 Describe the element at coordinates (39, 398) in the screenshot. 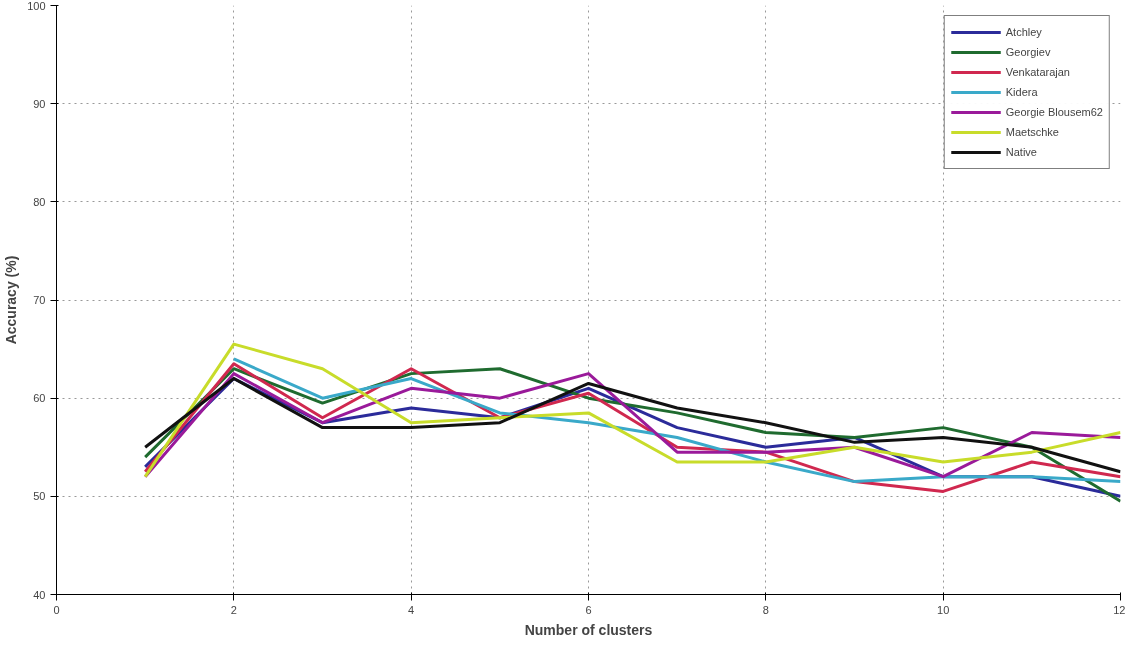

I see `y-tick-label: 60` at that location.